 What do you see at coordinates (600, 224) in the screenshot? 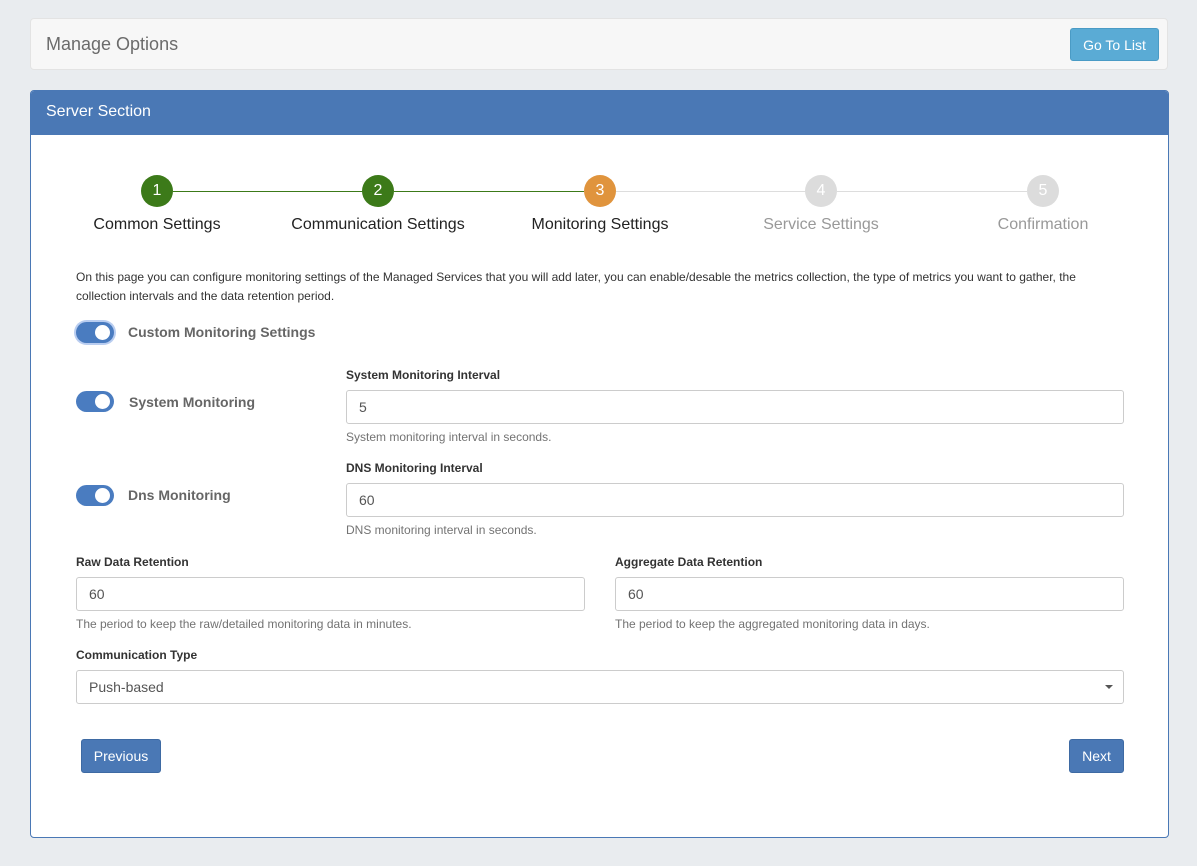
I see `step-3-label: Monitoring Settings` at bounding box center [600, 224].